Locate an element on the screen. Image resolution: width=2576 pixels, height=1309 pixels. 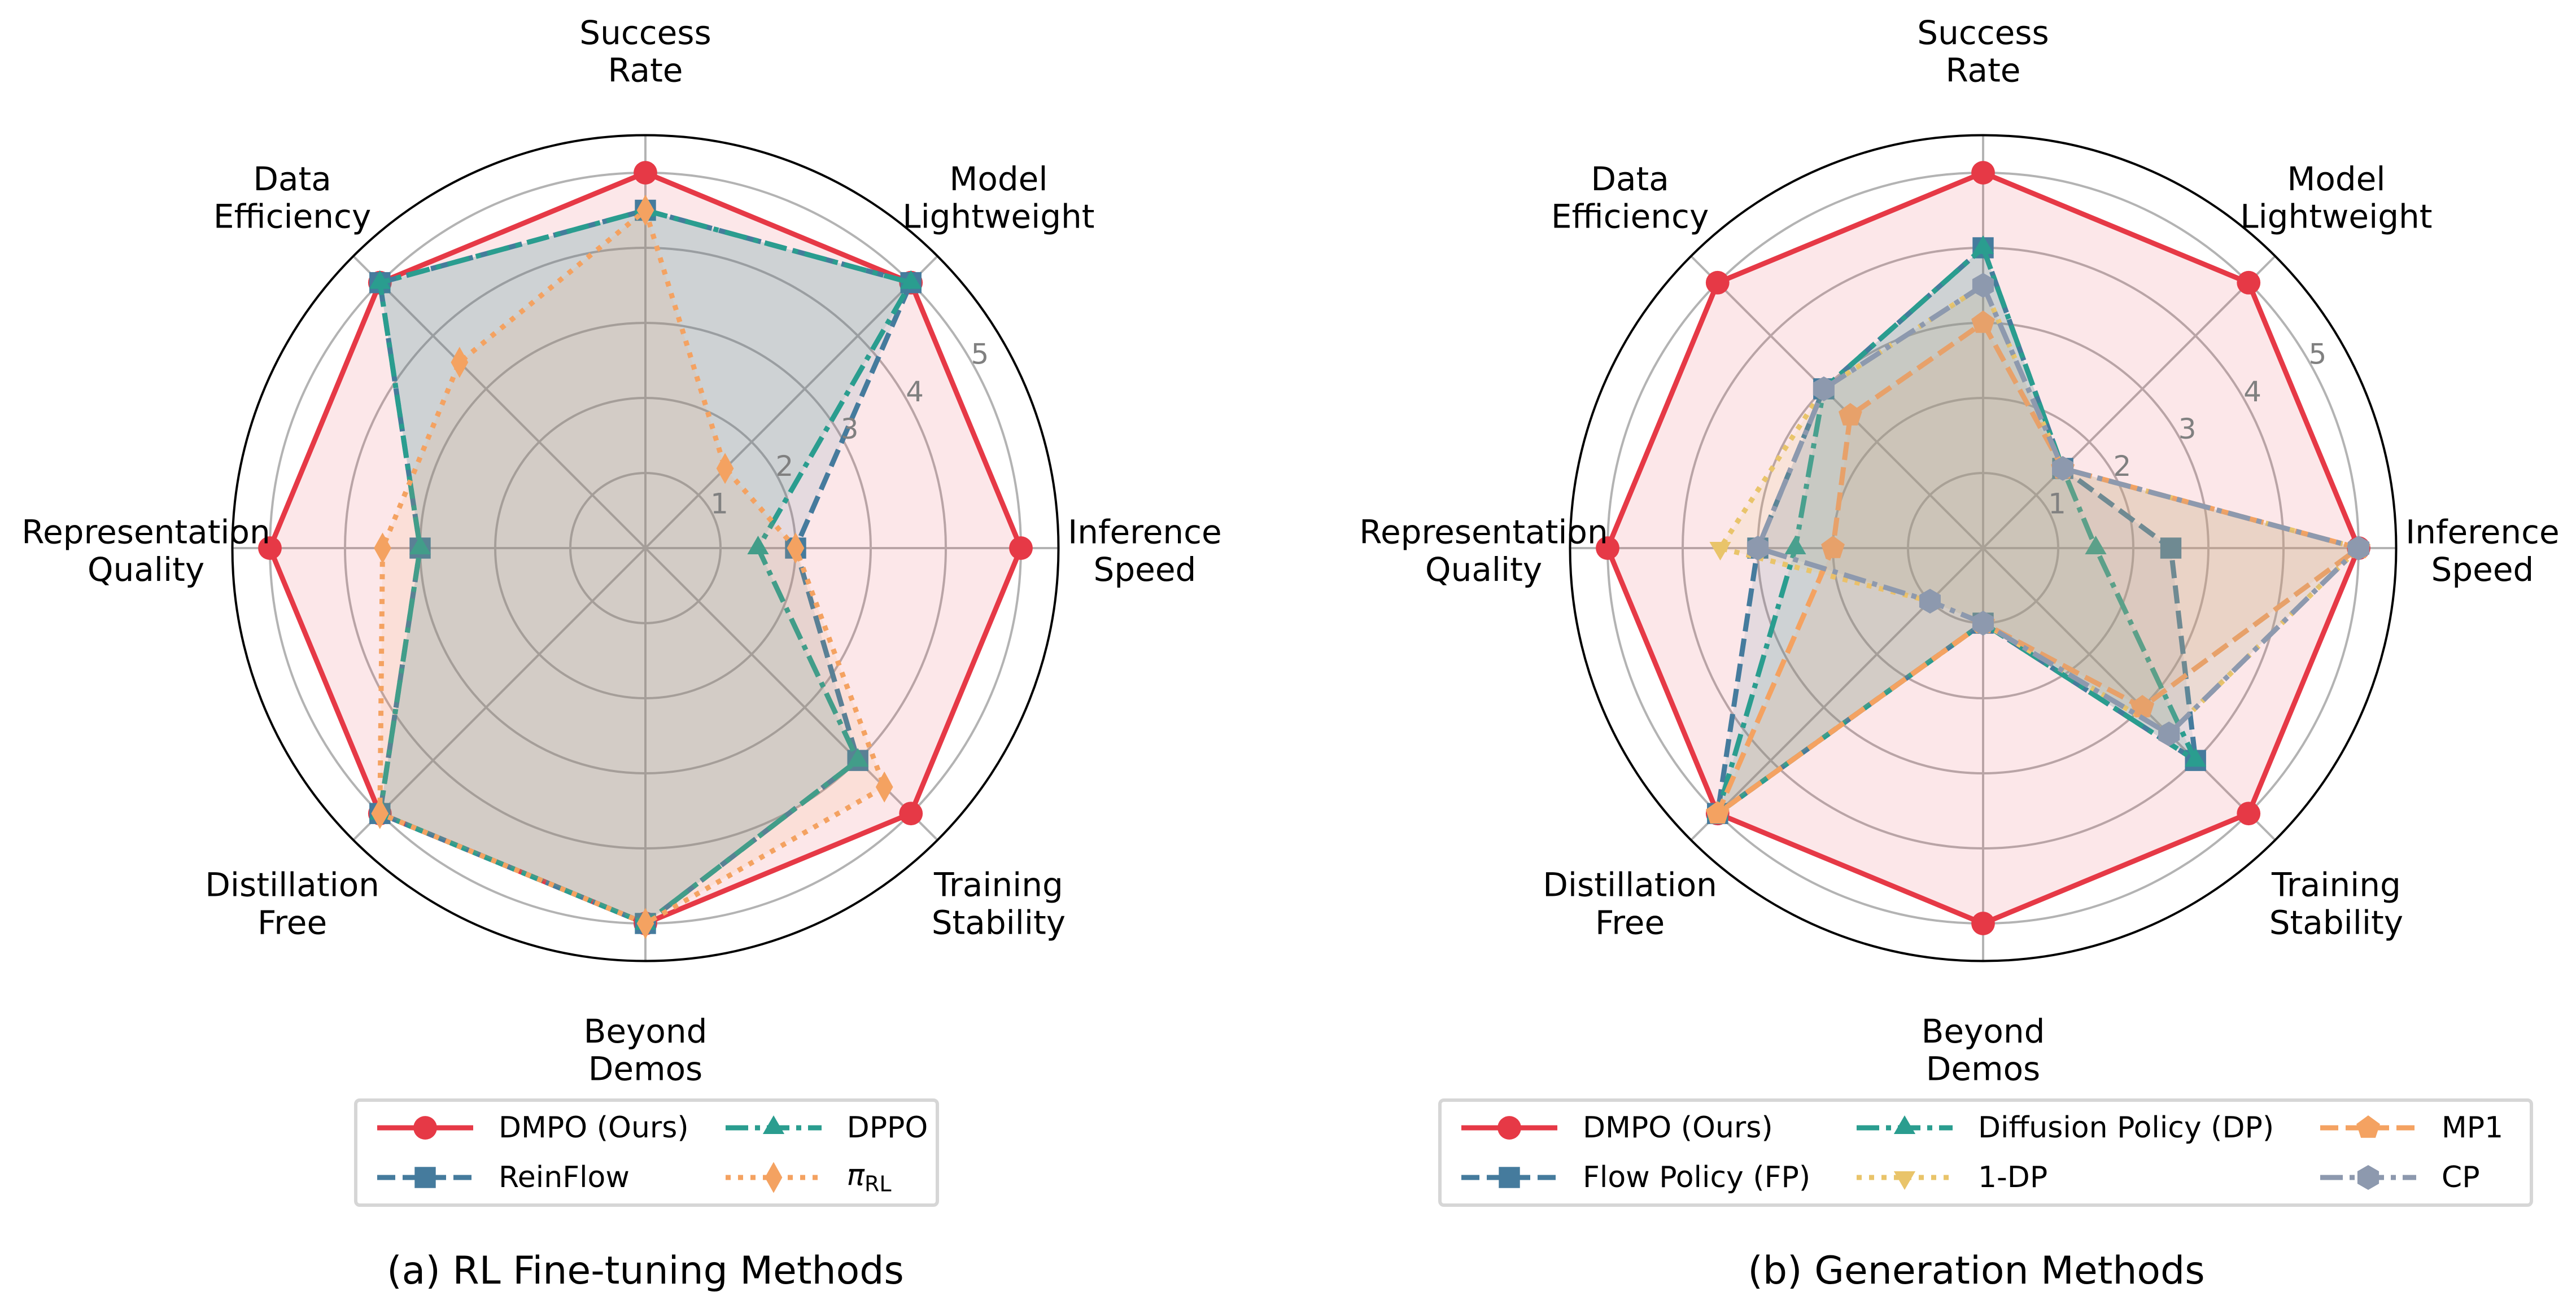
legend-label: DMPO (Ours) is located at coordinates (1678, 1128).